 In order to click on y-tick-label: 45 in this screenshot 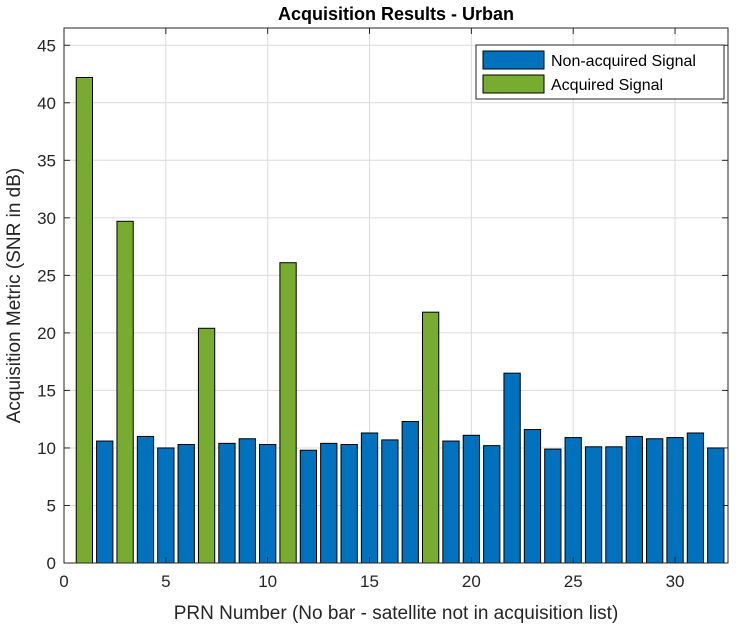, I will do `click(46, 45)`.